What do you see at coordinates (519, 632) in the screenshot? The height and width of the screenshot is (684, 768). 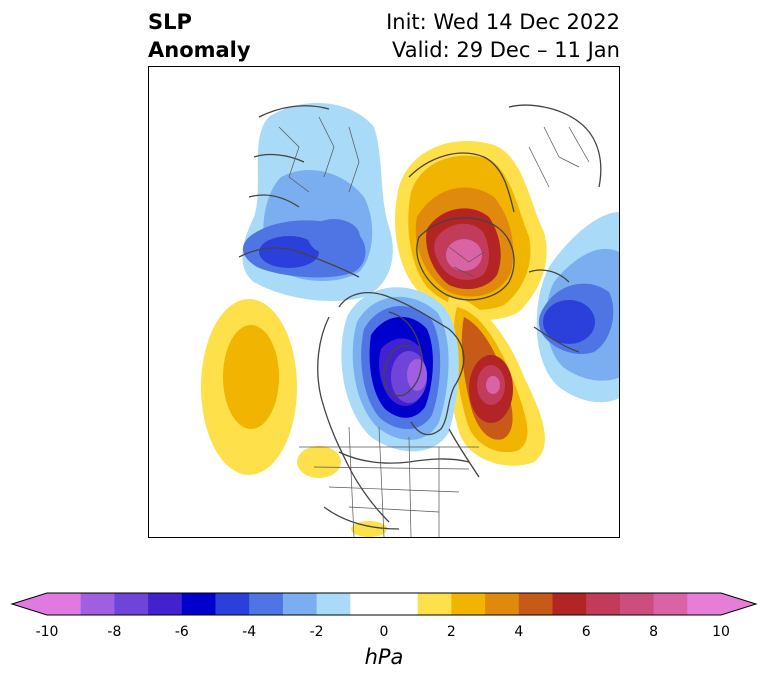 I see `colorbar-tick-label: 4` at bounding box center [519, 632].